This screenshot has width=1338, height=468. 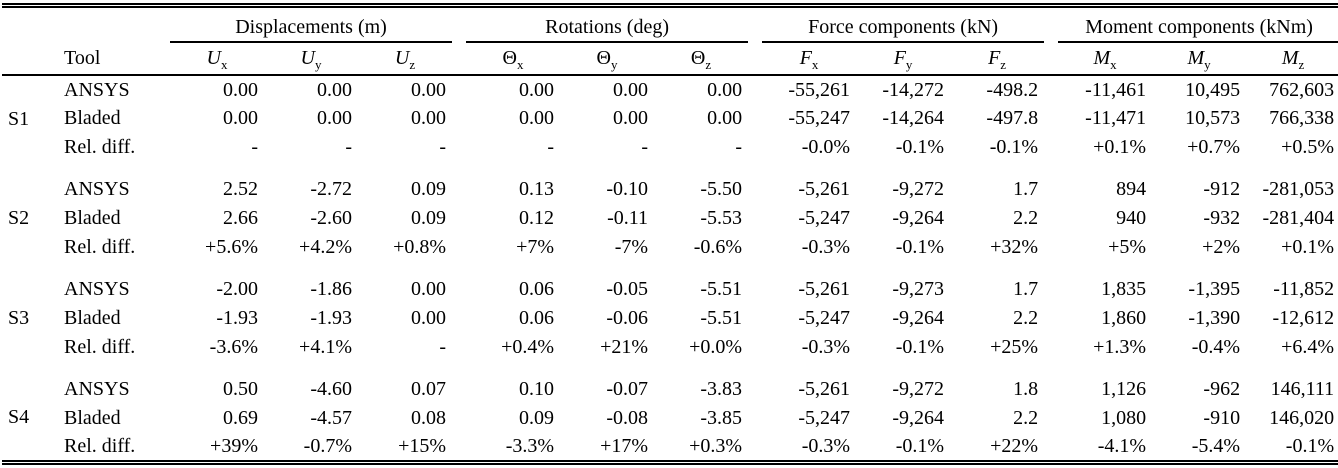 I want to click on group-header: Force components (kN), so click(x=903, y=24).